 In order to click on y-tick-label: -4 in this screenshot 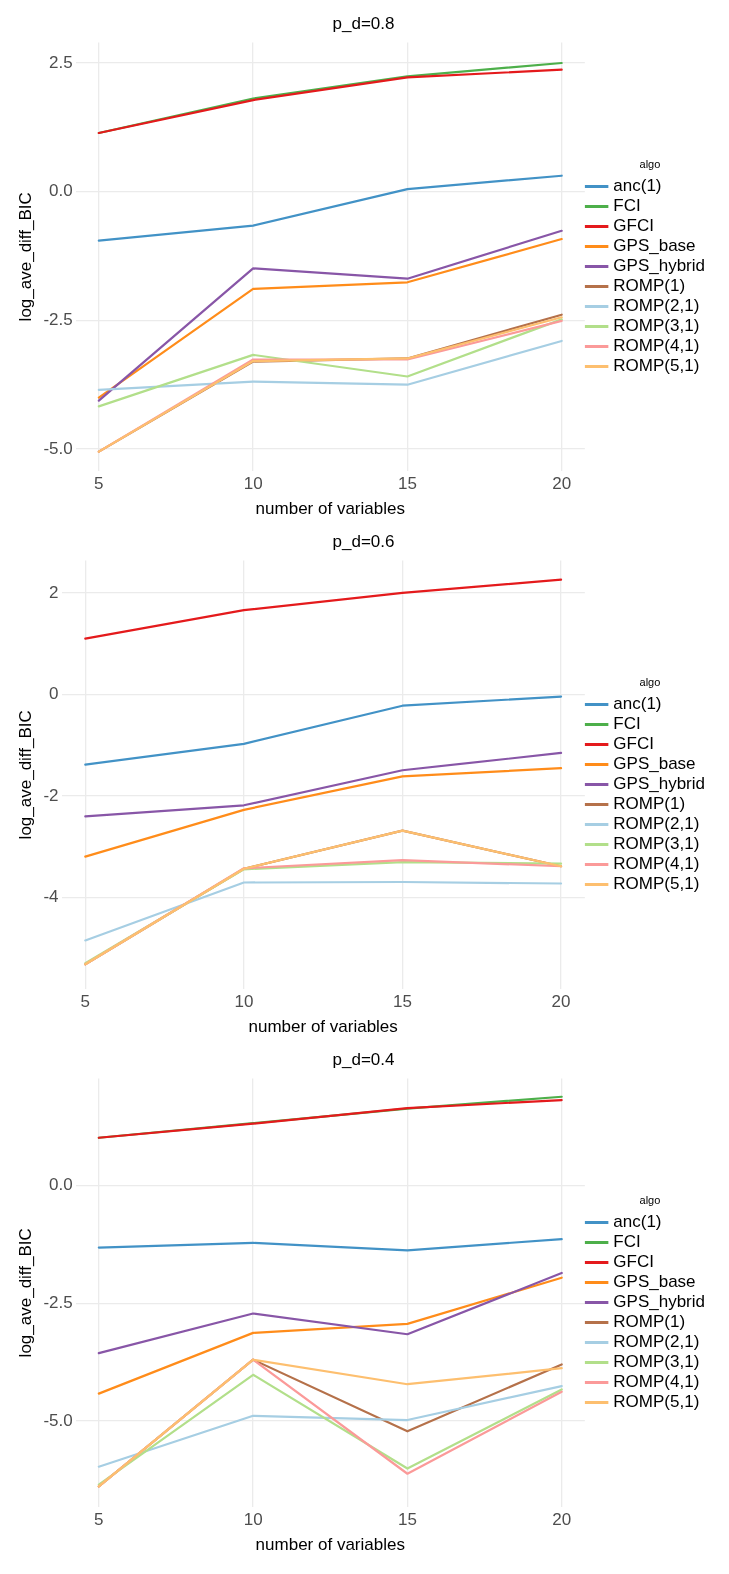, I will do `click(51, 897)`.